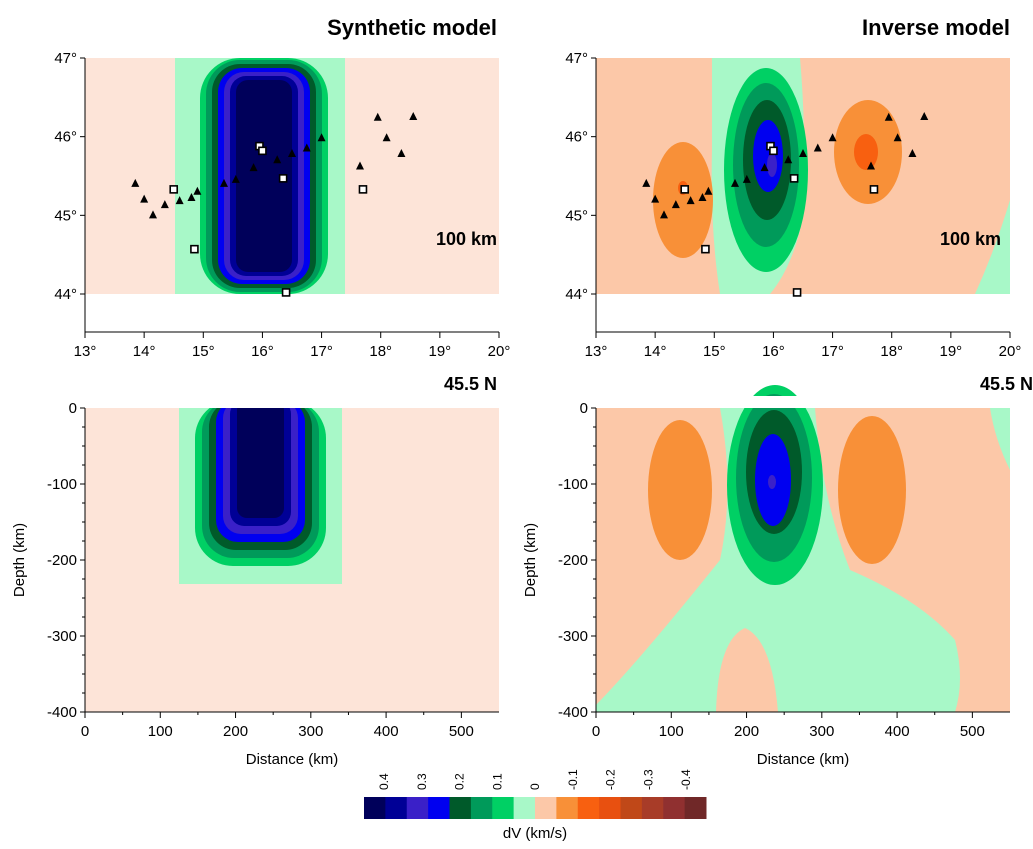  What do you see at coordinates (260, 459) in the screenshot?
I see `anomaly-core` at bounding box center [260, 459].